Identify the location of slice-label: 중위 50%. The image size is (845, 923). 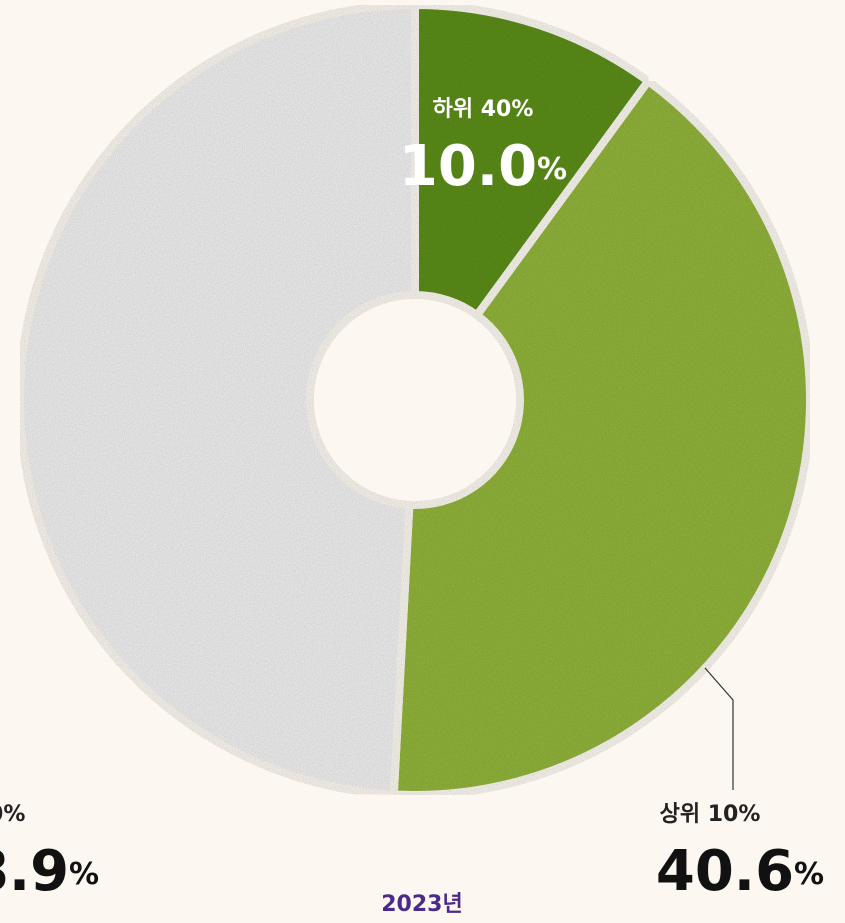
(12, 814).